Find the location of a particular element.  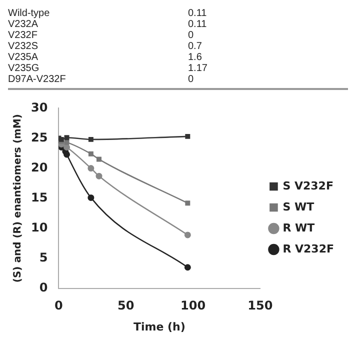

y-tick-label: 15 is located at coordinates (39, 197).